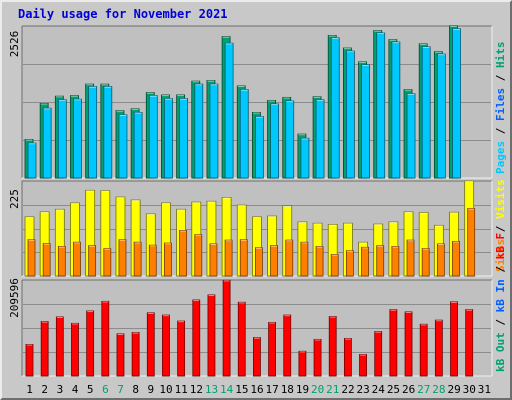 This screenshot has width=512, height=400. What do you see at coordinates (151, 389) in the screenshot?
I see `x-tick-label-9: 9` at bounding box center [151, 389].